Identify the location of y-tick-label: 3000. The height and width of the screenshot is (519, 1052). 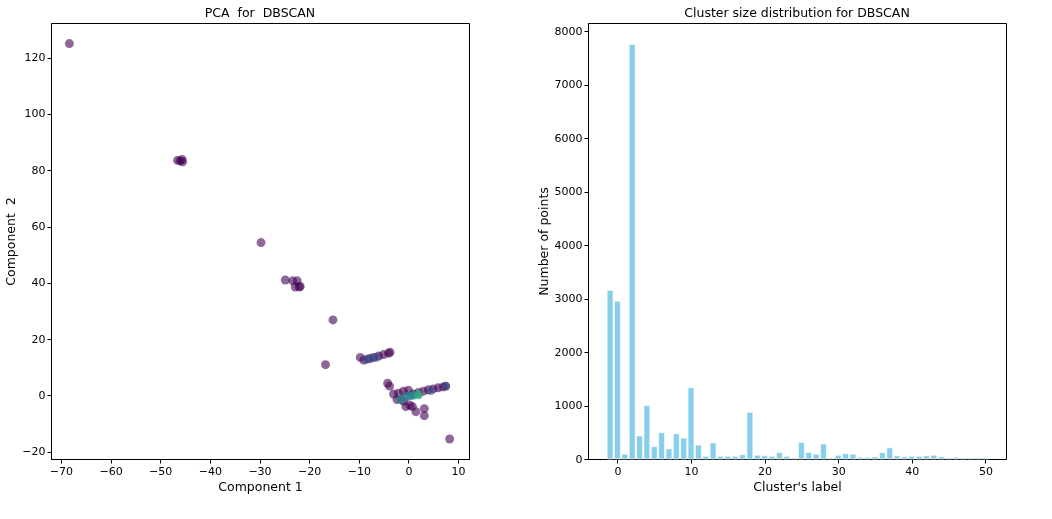
(568, 299).